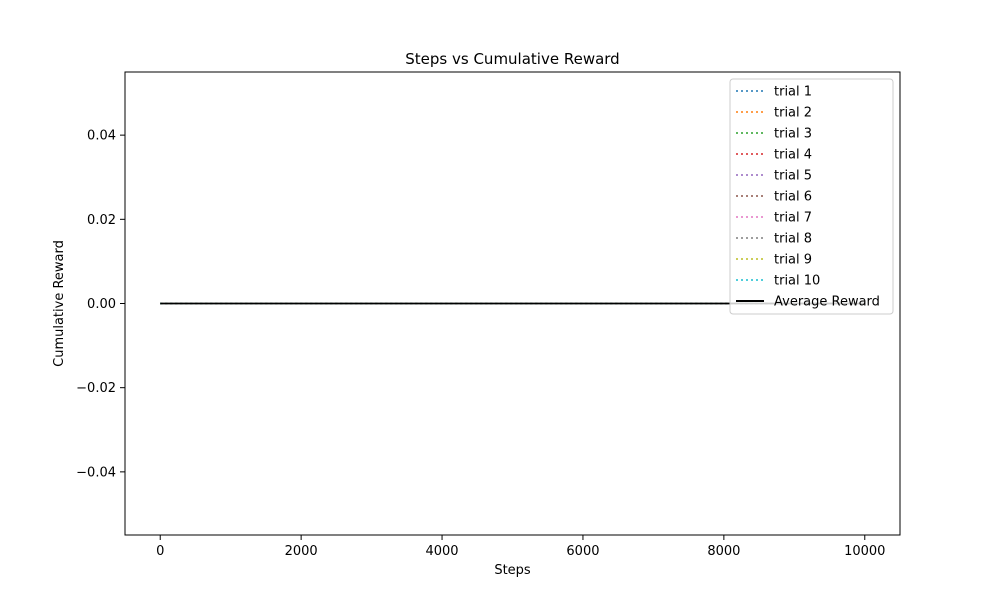 Image resolution: width=1000 pixels, height=605 pixels. I want to click on x-tick-label: 8000, so click(723, 551).